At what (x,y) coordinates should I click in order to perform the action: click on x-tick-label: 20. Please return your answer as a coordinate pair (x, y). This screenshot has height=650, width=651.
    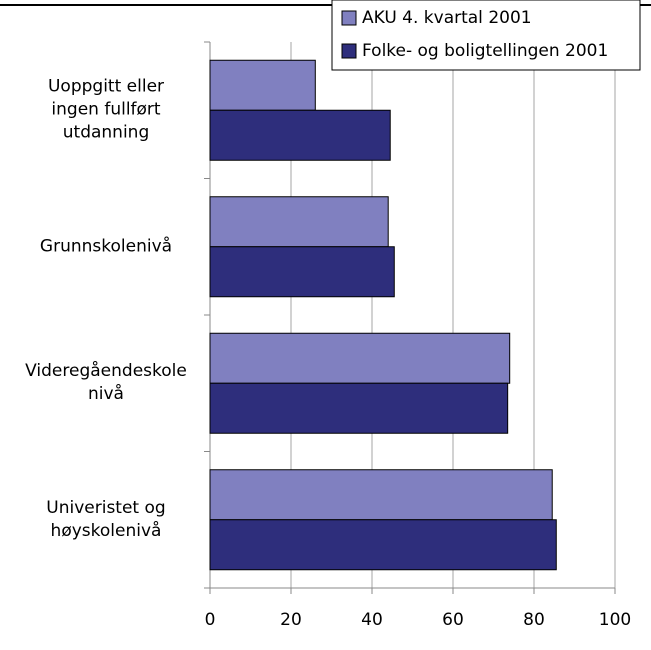
    Looking at the image, I should click on (291, 620).